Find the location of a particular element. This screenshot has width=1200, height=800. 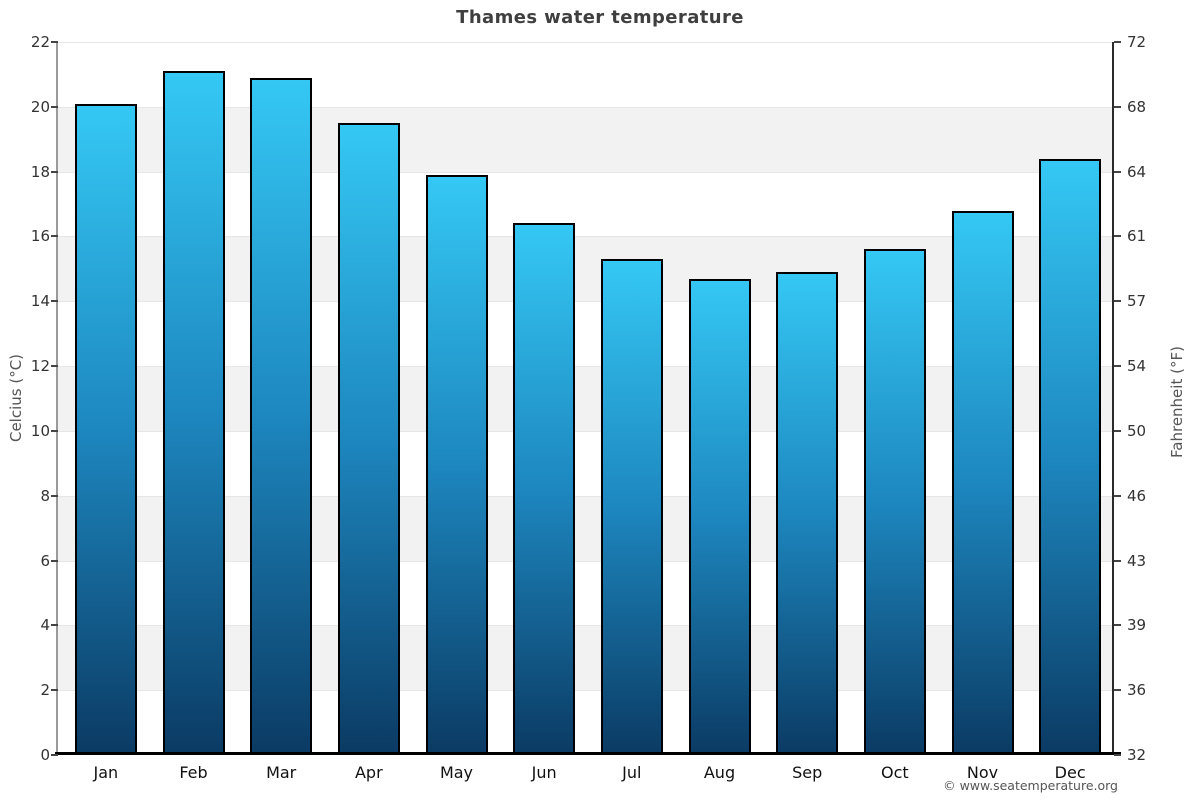

bar-nov is located at coordinates (982, 482).